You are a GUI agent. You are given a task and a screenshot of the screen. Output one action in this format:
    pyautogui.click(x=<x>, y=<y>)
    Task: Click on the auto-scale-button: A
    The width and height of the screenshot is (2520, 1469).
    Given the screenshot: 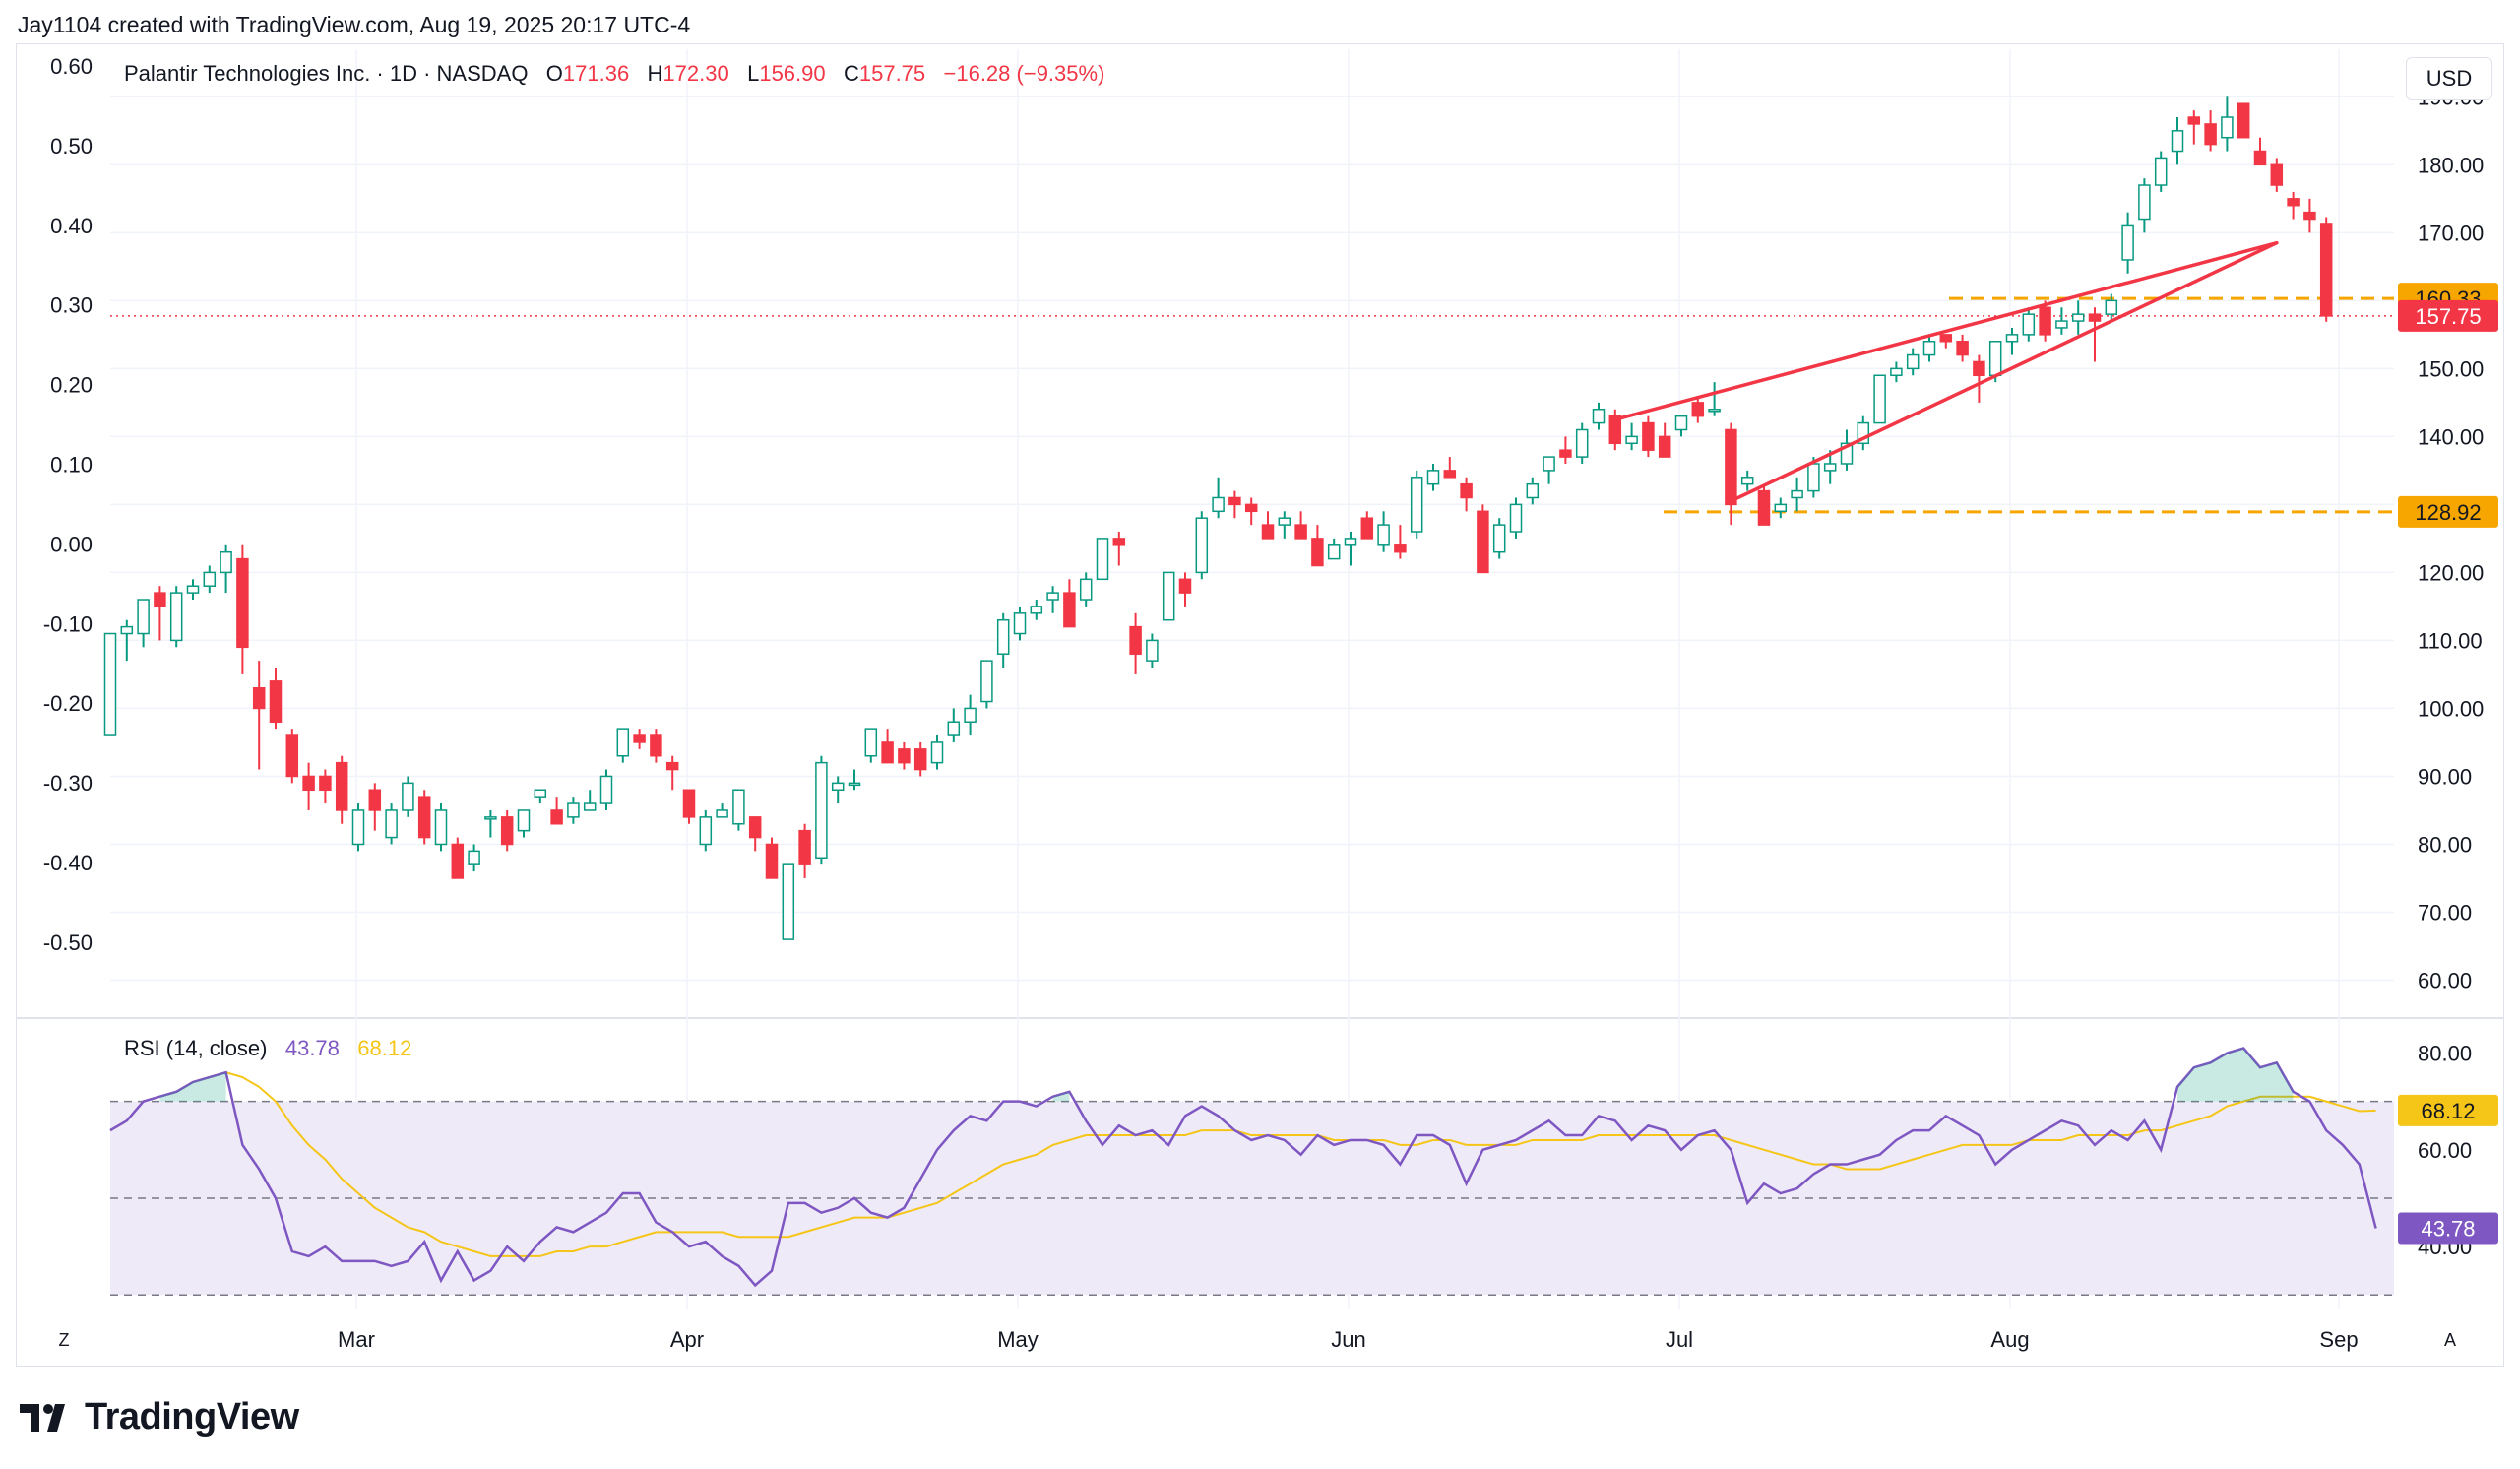 What is the action you would take?
    pyautogui.click(x=2449, y=1340)
    